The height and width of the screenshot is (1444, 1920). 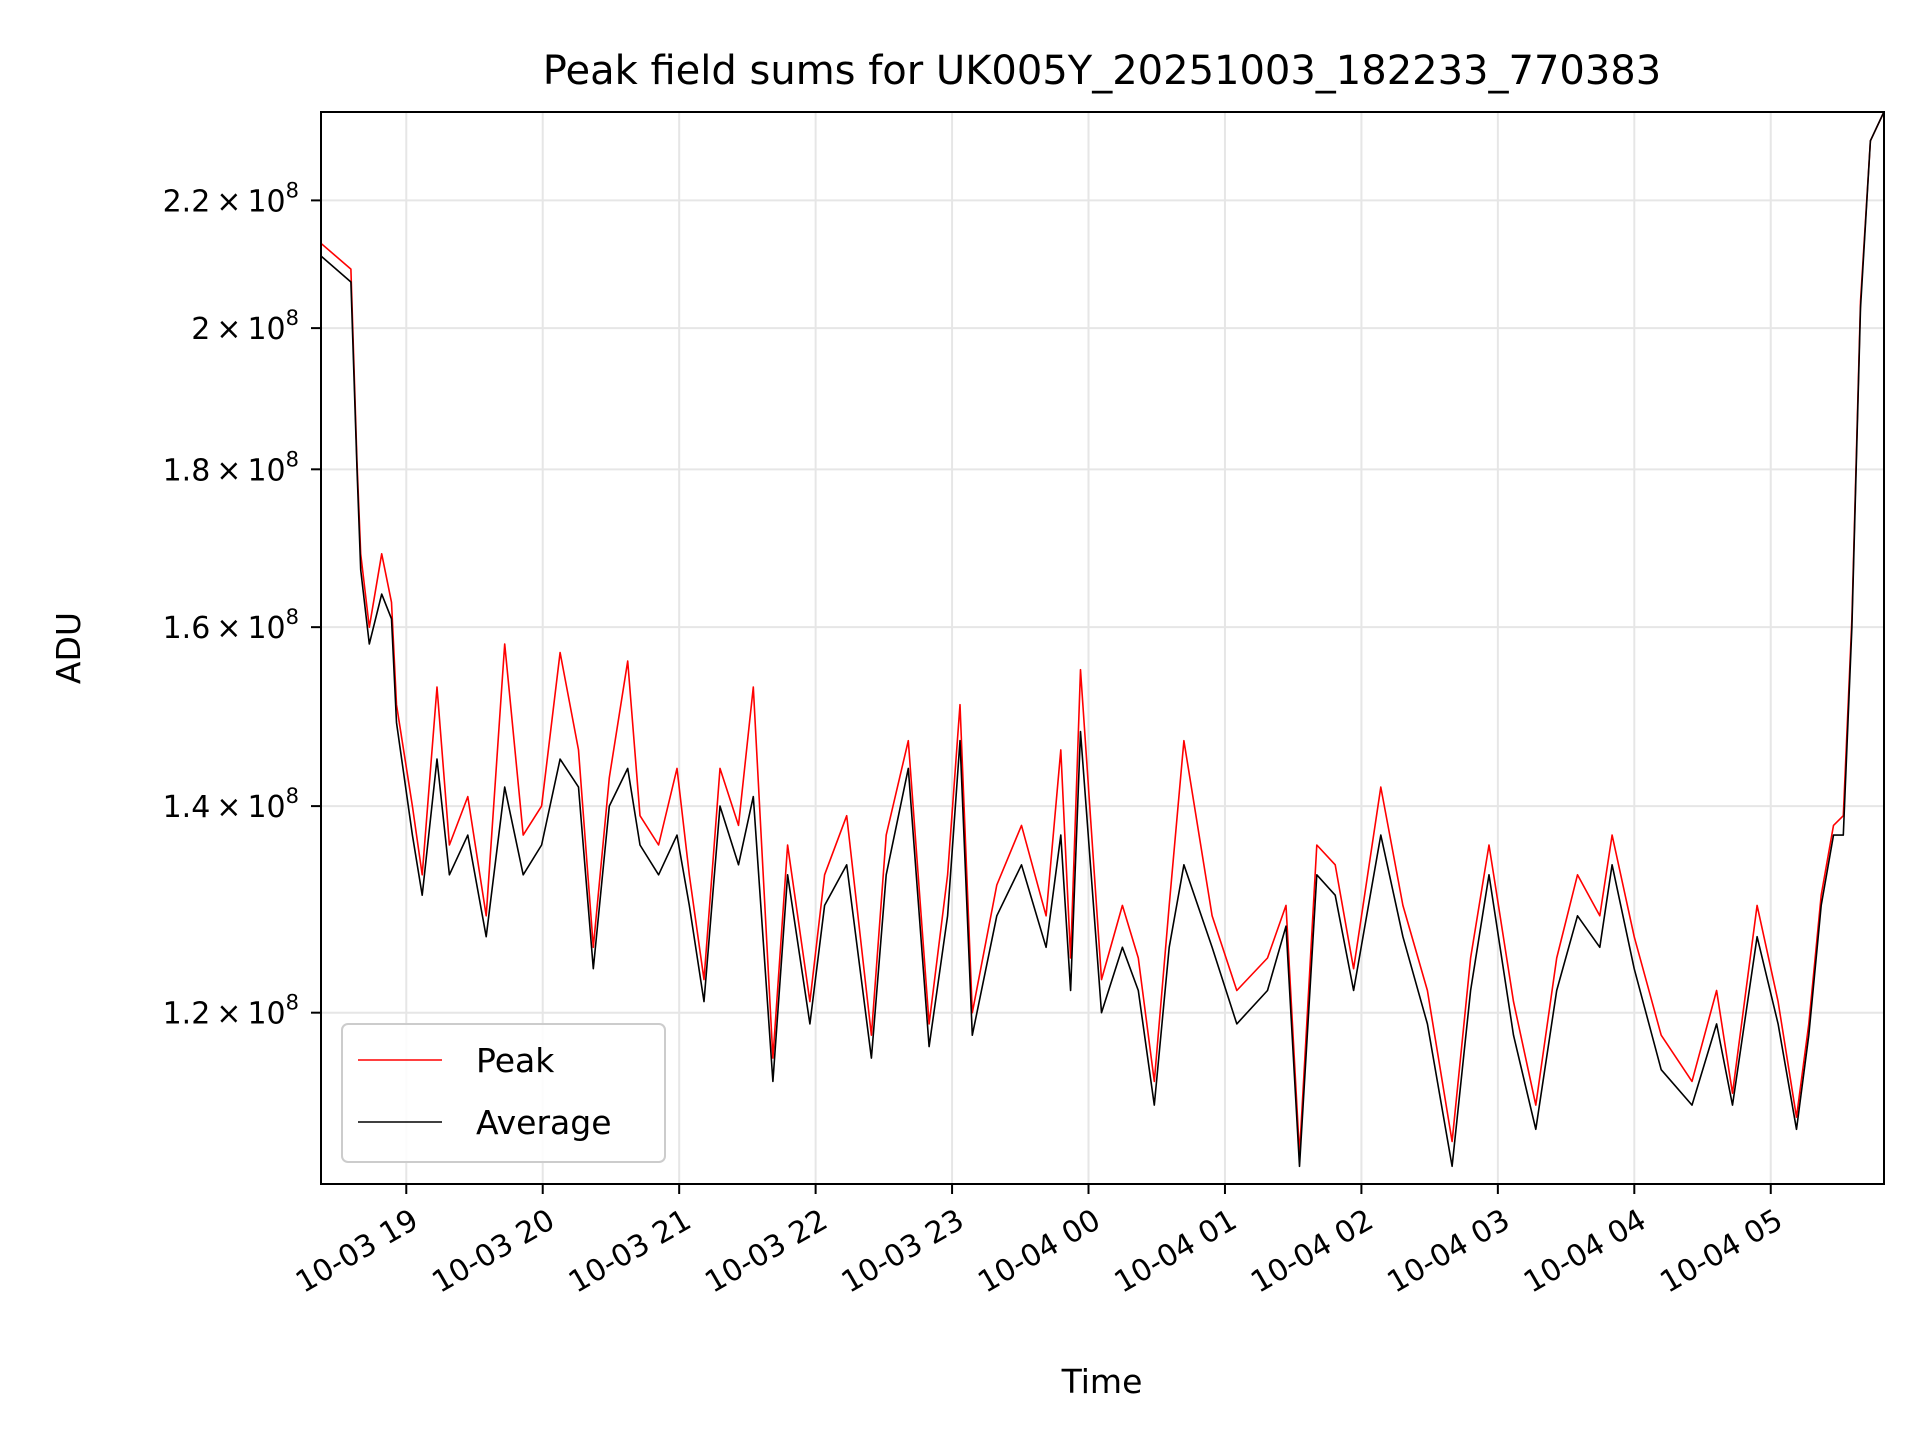 I want to click on legend-box, so click(x=503, y=1093).